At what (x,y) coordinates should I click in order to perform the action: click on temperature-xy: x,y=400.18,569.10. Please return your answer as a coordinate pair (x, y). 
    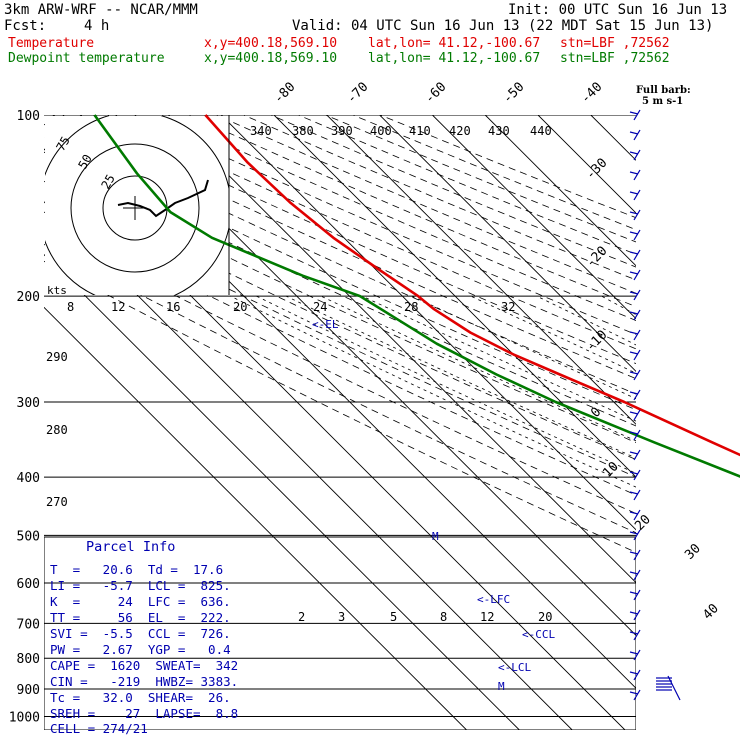
    Looking at the image, I should click on (271, 43).